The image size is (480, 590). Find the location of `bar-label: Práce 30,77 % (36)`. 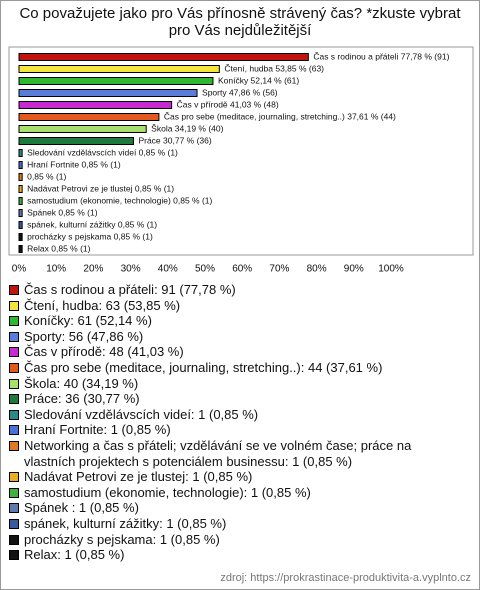

bar-label: Práce 30,77 % (36) is located at coordinates (174, 140).